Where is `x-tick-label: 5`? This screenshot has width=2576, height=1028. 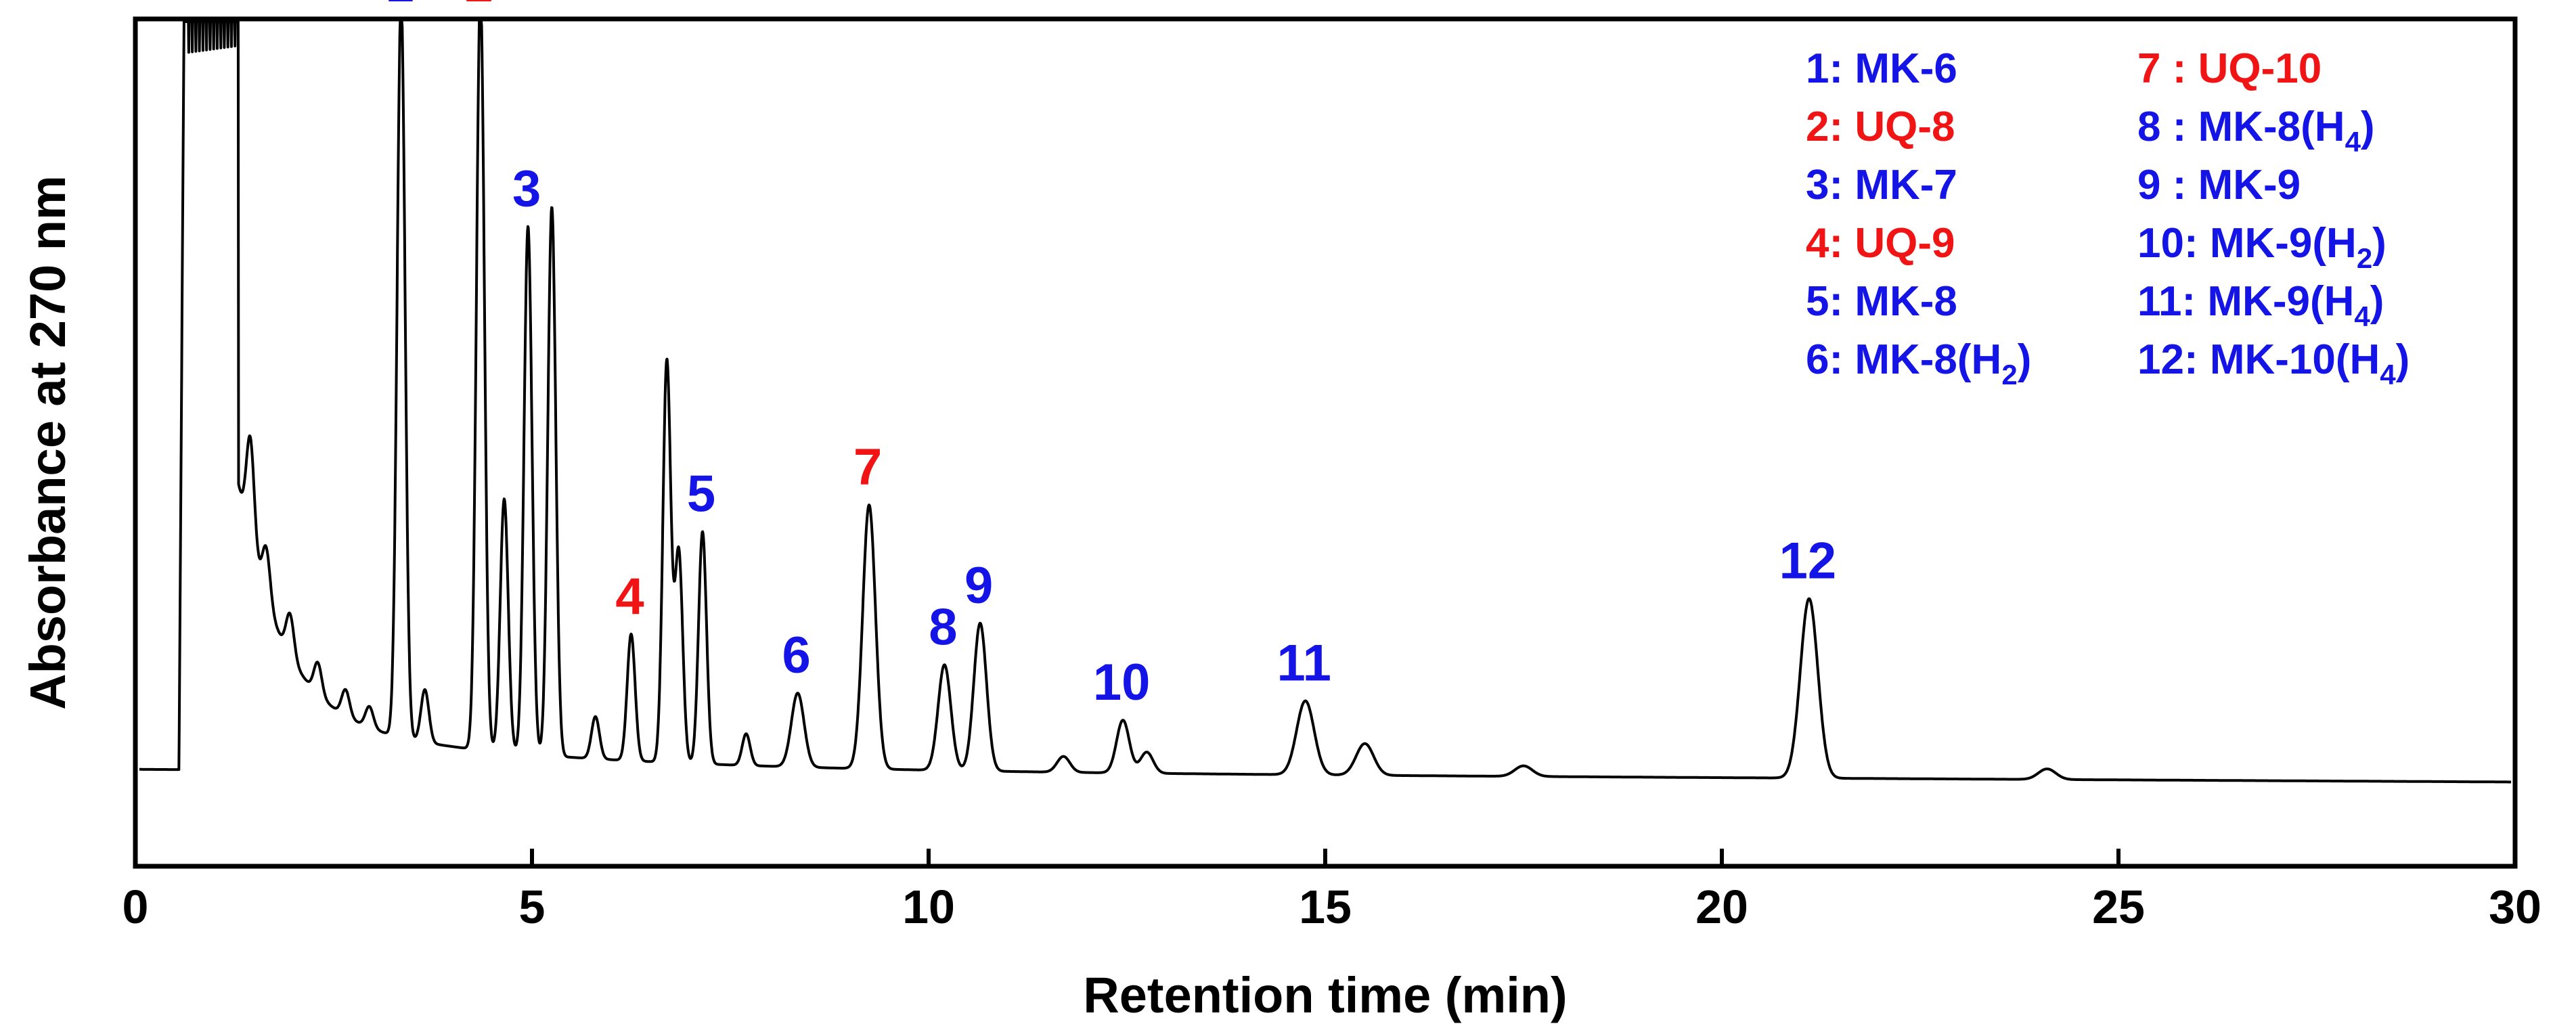
x-tick-label: 5 is located at coordinates (532, 906).